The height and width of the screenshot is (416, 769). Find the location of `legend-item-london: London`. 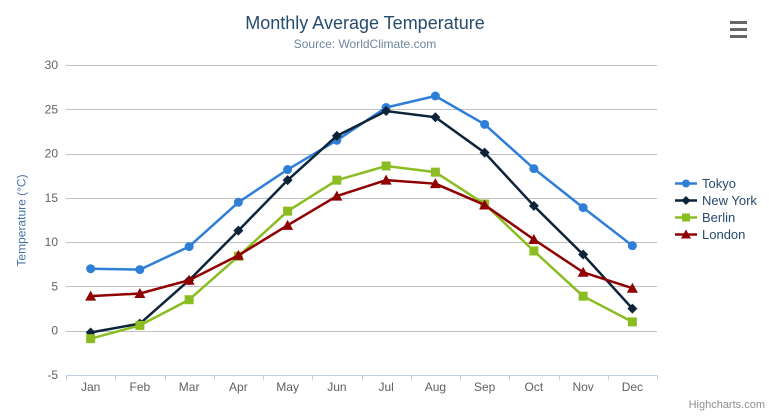

legend-item-london: London is located at coordinates (715, 234).